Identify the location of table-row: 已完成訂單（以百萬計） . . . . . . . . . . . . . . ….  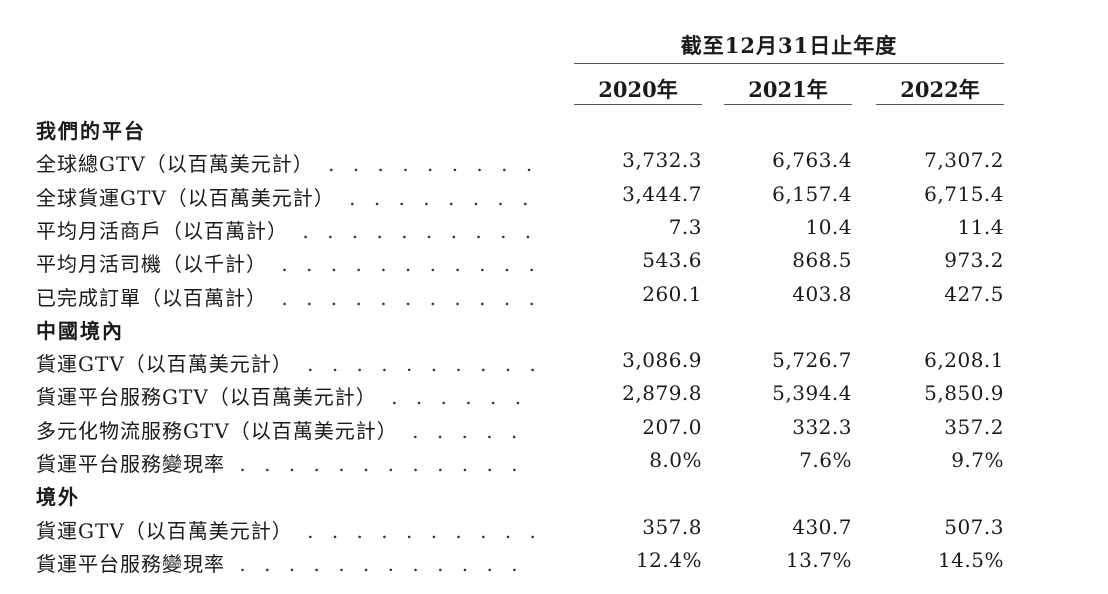
(554, 297).